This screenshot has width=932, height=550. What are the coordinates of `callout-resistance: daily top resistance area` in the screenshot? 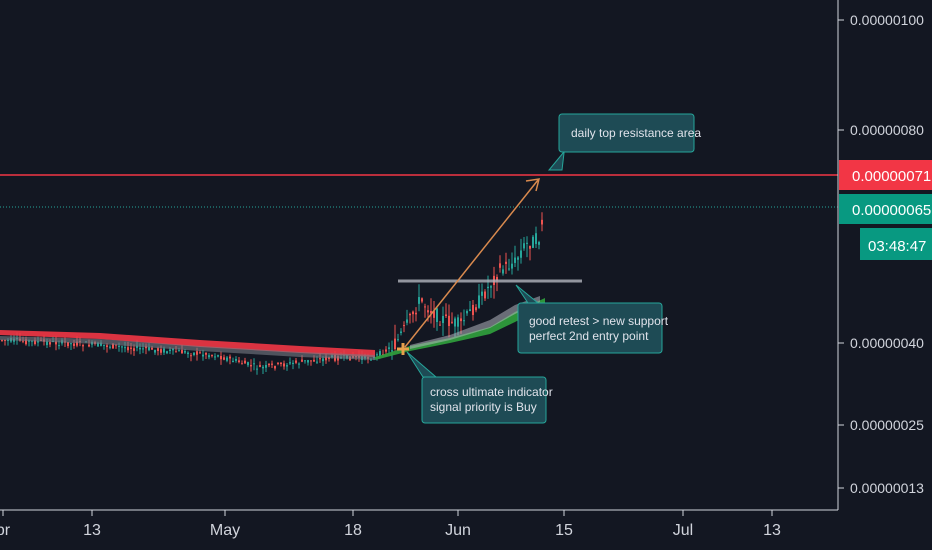 It's located at (624, 142).